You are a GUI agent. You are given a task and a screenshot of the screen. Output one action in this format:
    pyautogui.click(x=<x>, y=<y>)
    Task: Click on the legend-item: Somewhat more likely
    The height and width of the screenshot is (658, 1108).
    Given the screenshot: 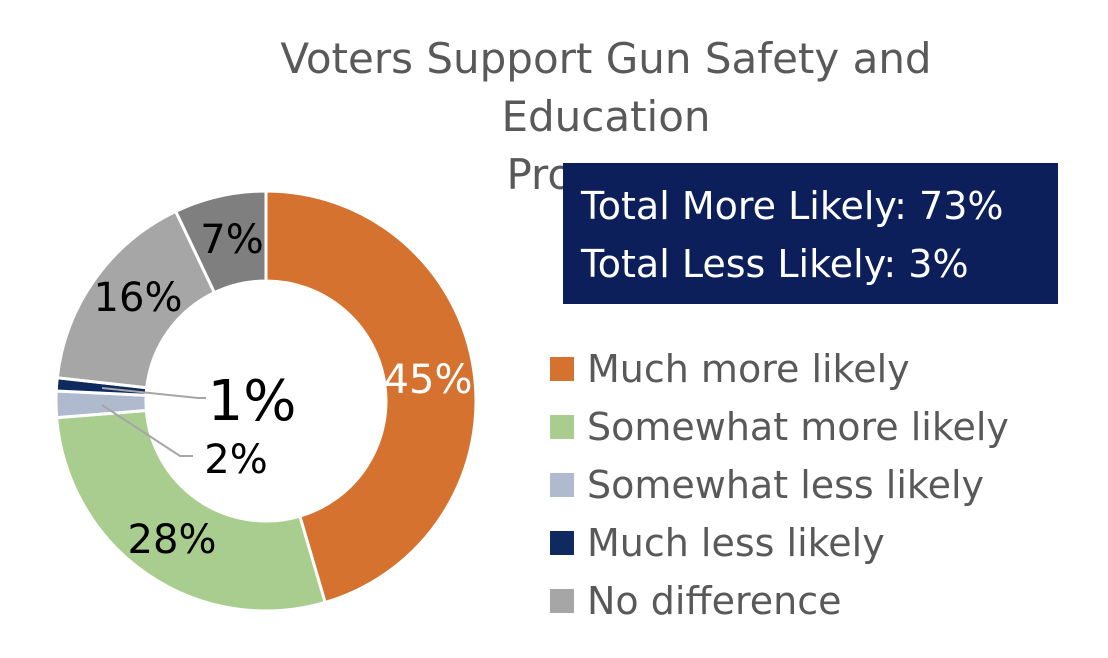 What is the action you would take?
    pyautogui.click(x=779, y=427)
    